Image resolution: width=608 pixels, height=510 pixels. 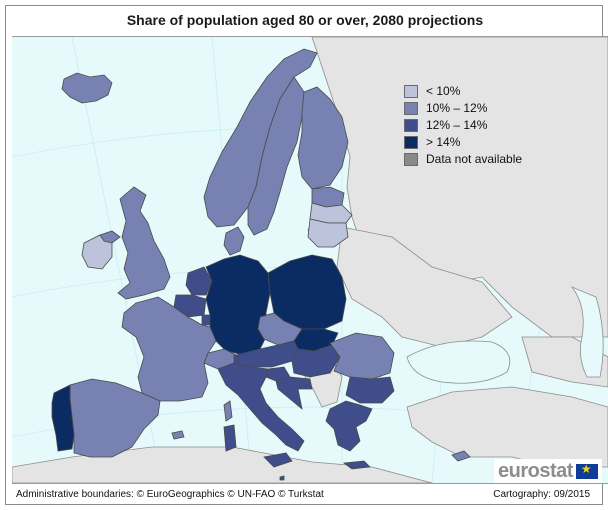 What do you see at coordinates (230, 438) in the screenshot?
I see `sardinia` at bounding box center [230, 438].